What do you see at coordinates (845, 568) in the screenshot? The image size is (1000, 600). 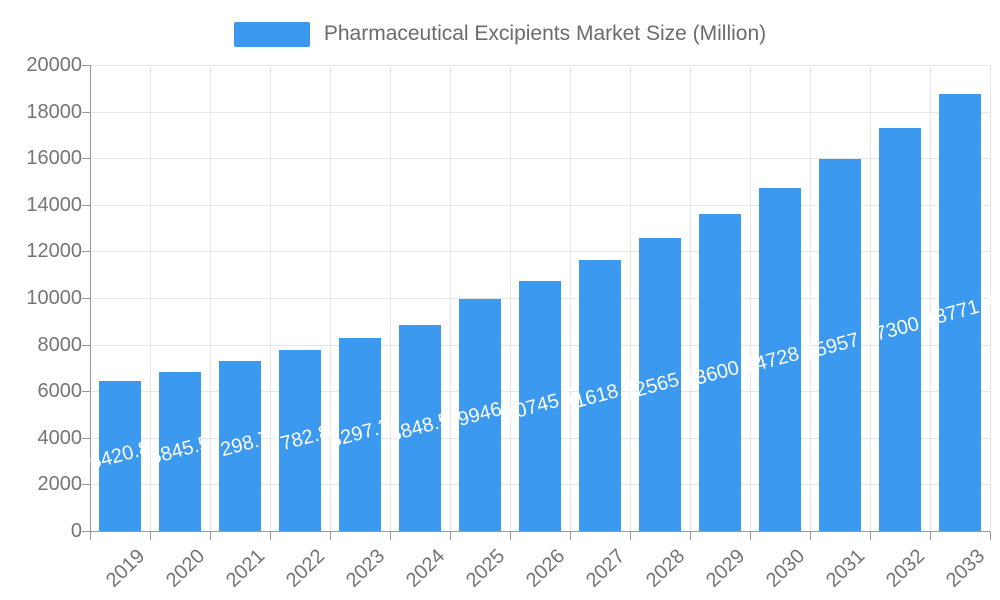 I see `x-axis-tick-label: 2031` at bounding box center [845, 568].